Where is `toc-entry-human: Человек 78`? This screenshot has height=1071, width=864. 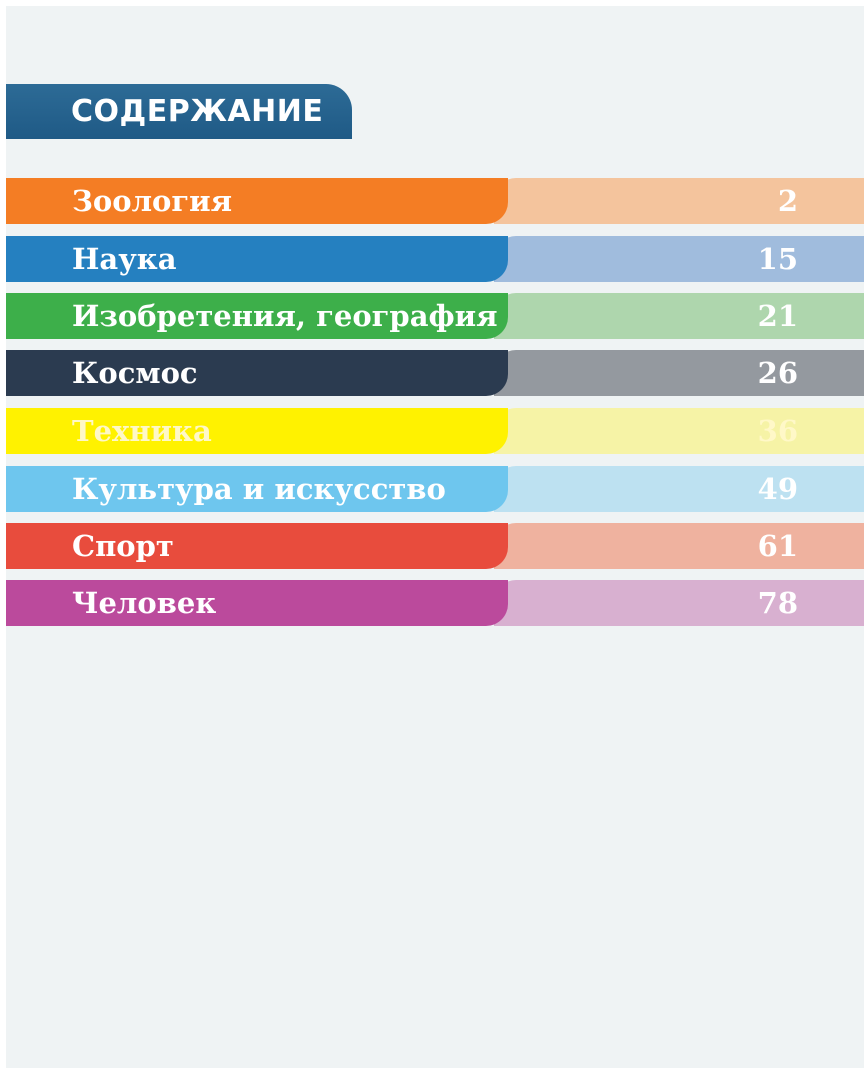 toc-entry-human: Человек 78 is located at coordinates (435, 603).